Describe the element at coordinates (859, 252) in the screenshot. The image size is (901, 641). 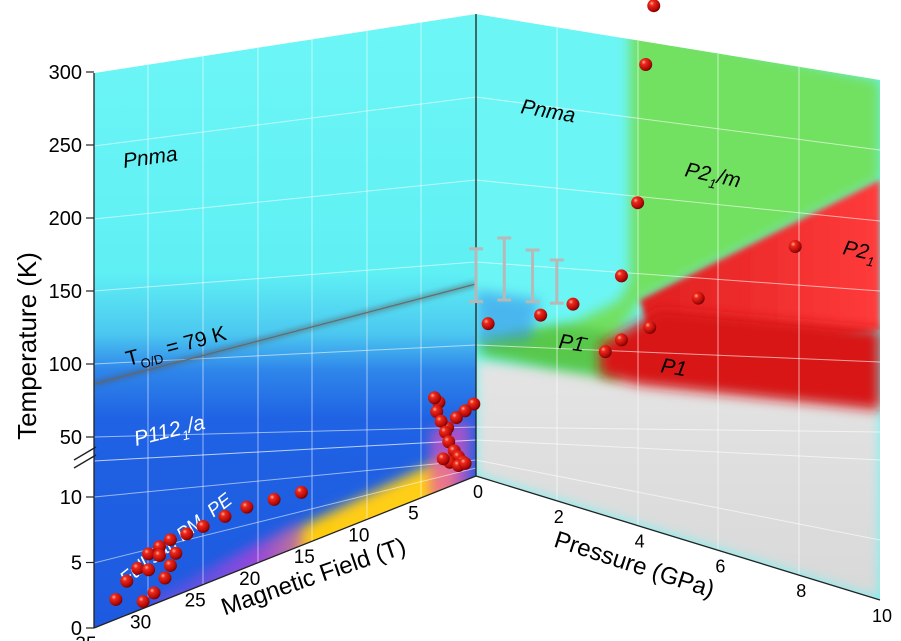
I see `label-p21: P21` at that location.